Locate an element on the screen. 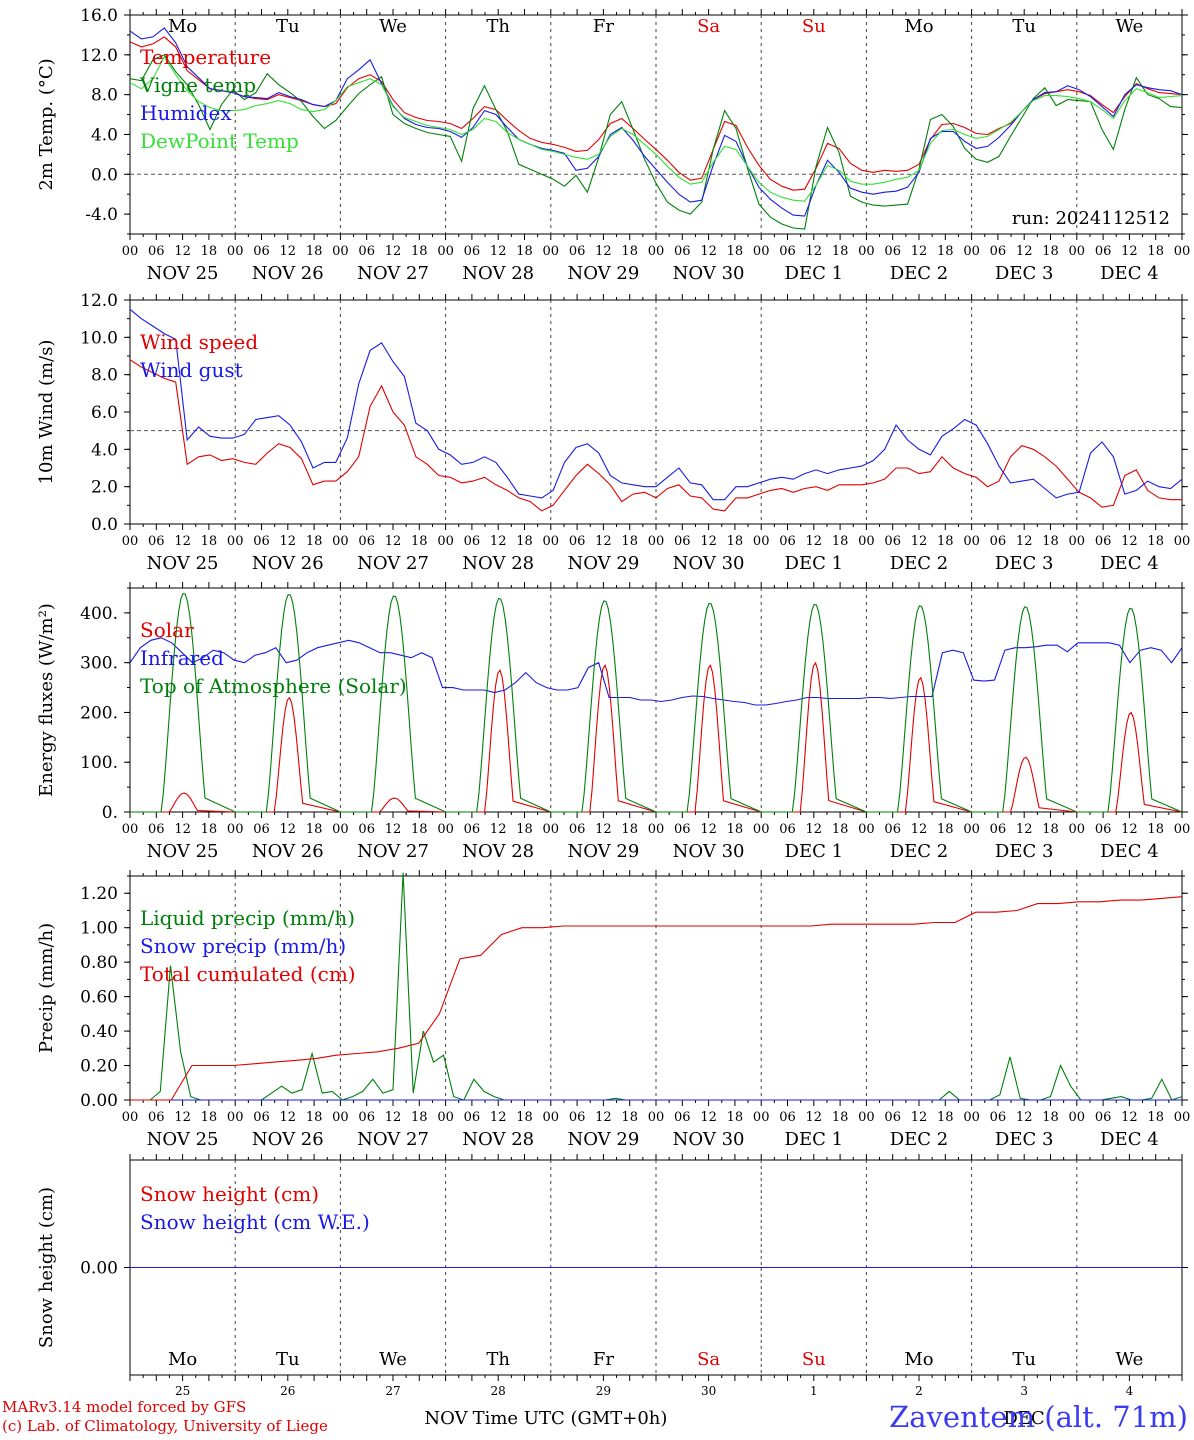 Image resolution: width=1194 pixels, height=1440 pixels. legend-entry: Humidex is located at coordinates (186, 113).